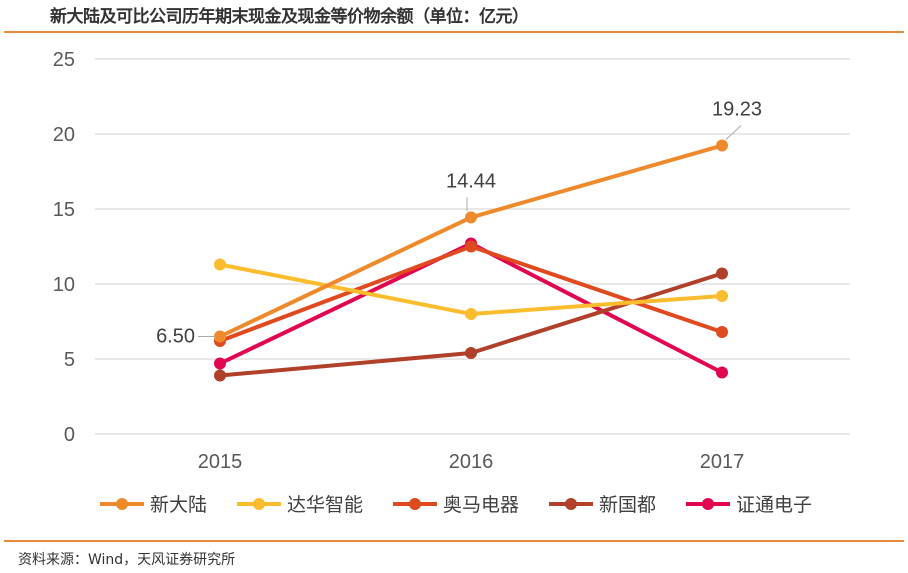 Image resolution: width=908 pixels, height=573 pixels. What do you see at coordinates (127, 560) in the screenshot?
I see `source-note: 资料来源：Wind，天风证券研究所` at bounding box center [127, 560].